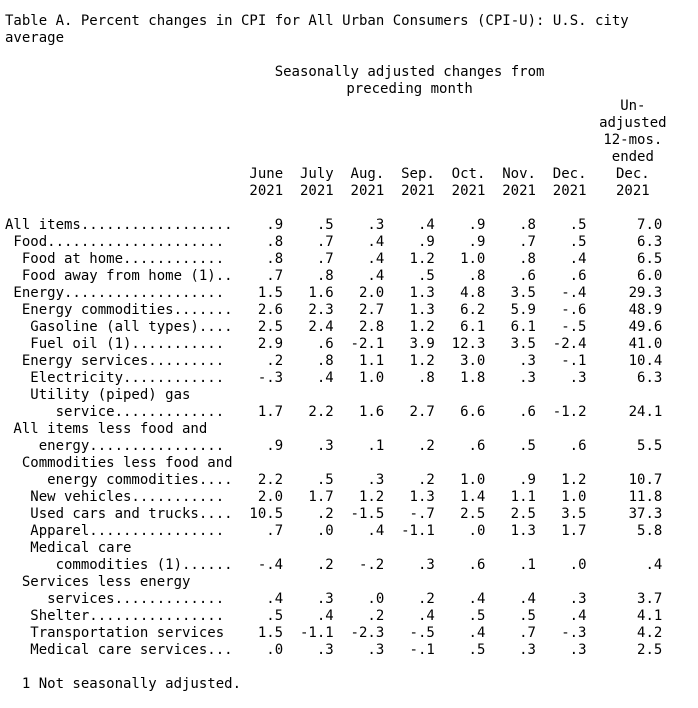 The image size is (698, 708). Describe the element at coordinates (473, 310) in the screenshot. I see `cell-value: 6.2` at that location.